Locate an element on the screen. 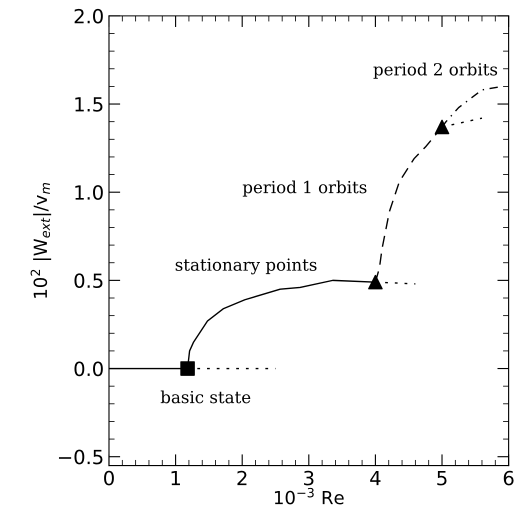 The height and width of the screenshot is (529, 519). y-tick-label: 0.5 is located at coordinates (88, 280).